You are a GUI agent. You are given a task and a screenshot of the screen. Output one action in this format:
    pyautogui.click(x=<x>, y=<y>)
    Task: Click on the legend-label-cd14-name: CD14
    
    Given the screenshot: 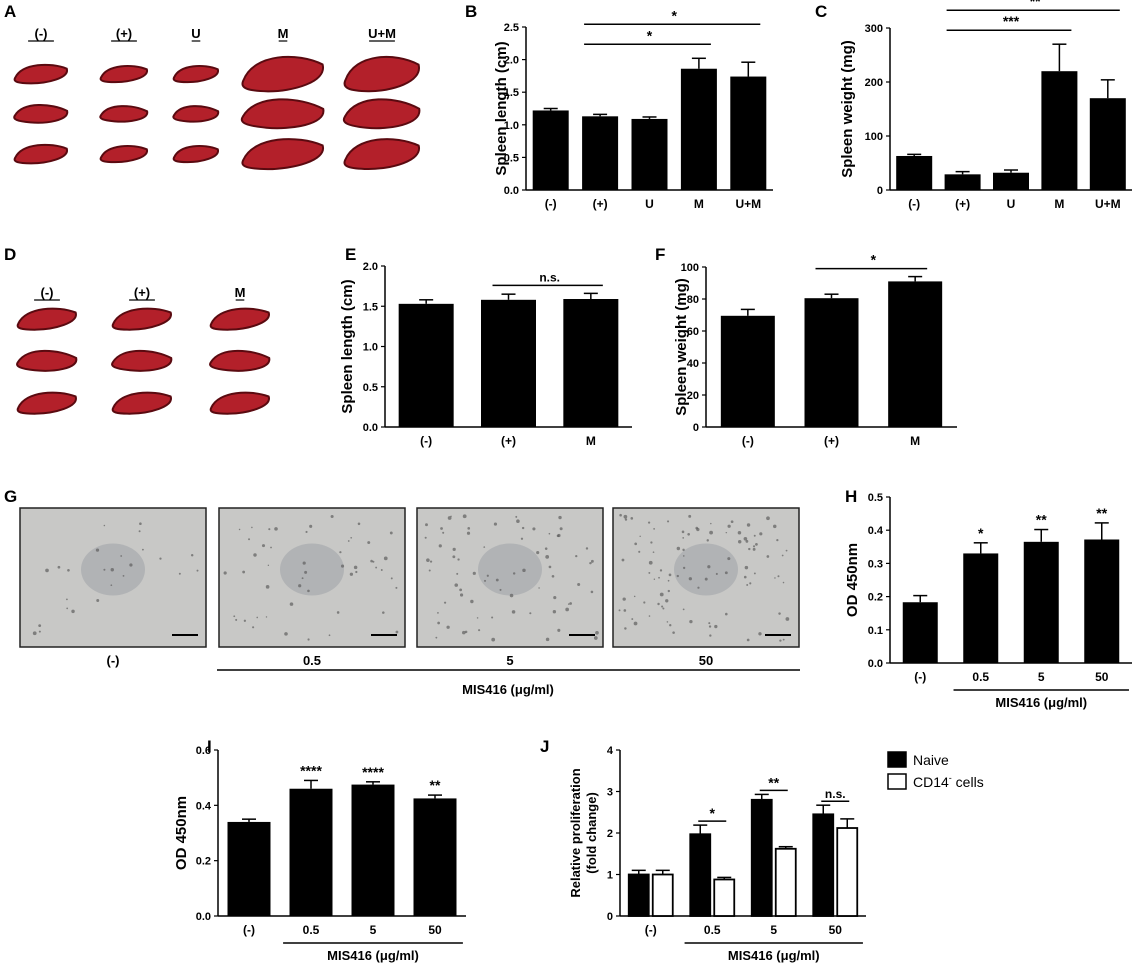 What is the action you would take?
    pyautogui.click(x=931, y=782)
    